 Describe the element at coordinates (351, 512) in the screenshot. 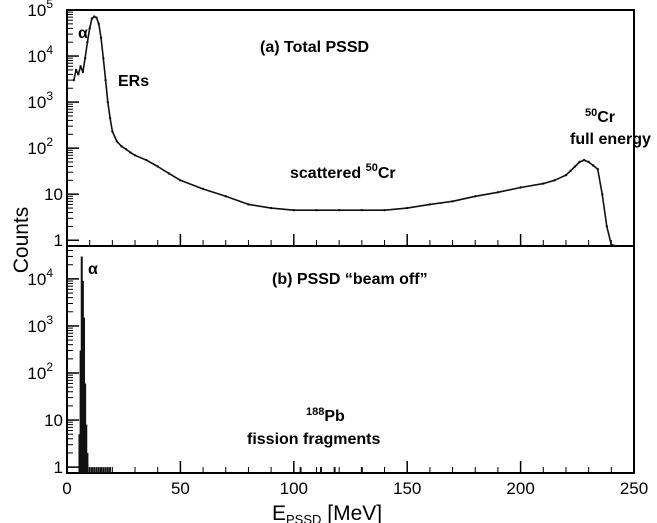

I see `x-axis-title-unit: [MeV]` at that location.